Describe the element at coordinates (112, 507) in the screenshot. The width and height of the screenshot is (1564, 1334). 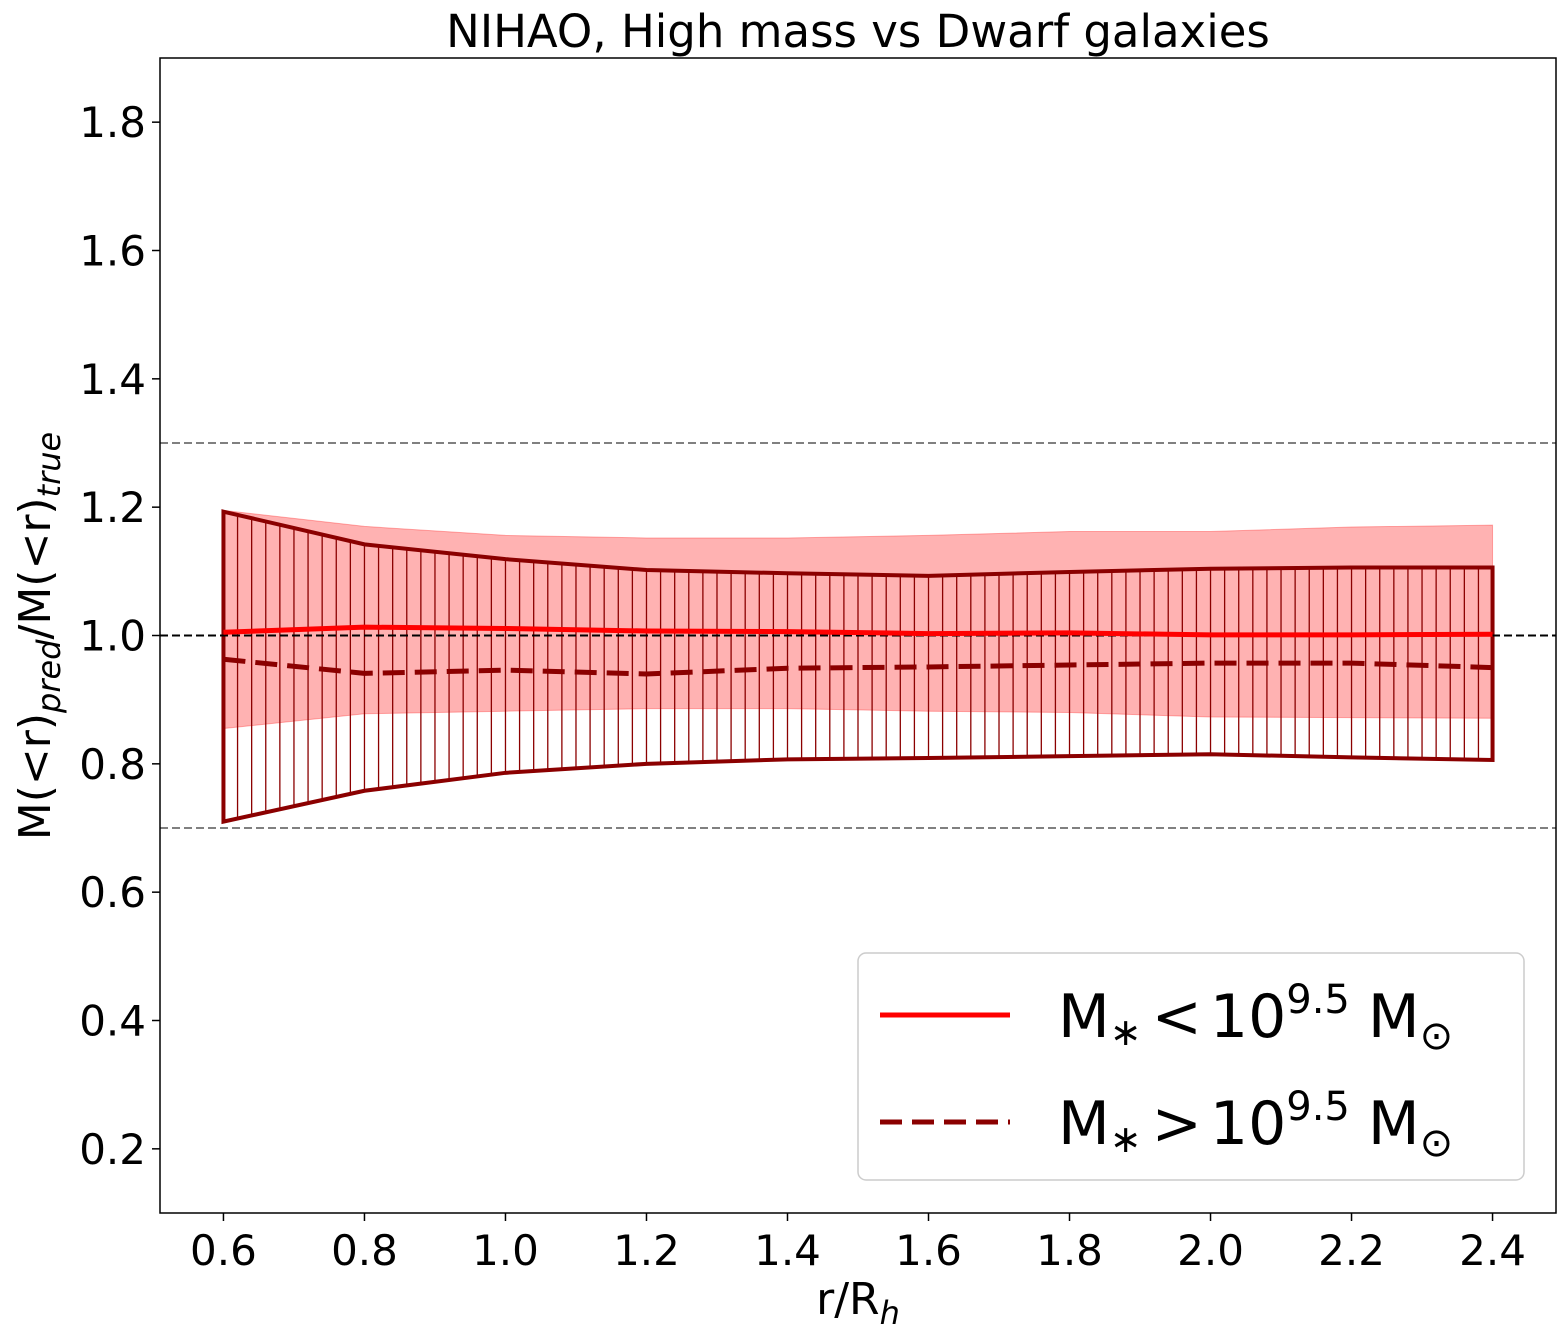
I see `y-tick-label: 1.2` at that location.